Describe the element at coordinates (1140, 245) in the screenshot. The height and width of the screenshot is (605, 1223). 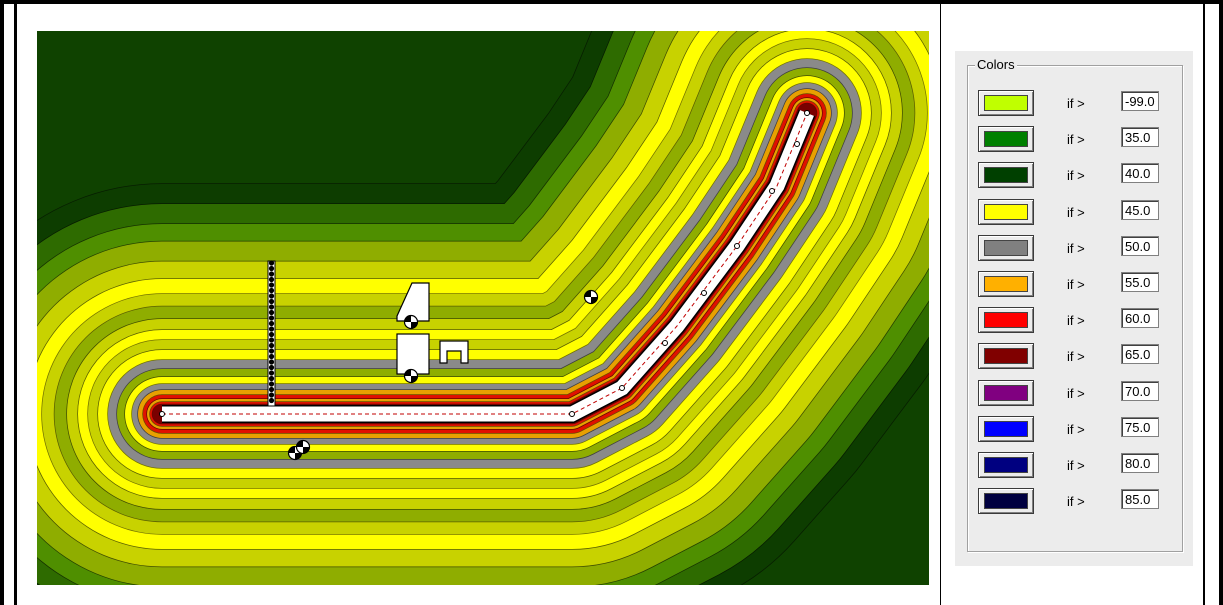
I see `threshold-value-input: 50.0` at that location.